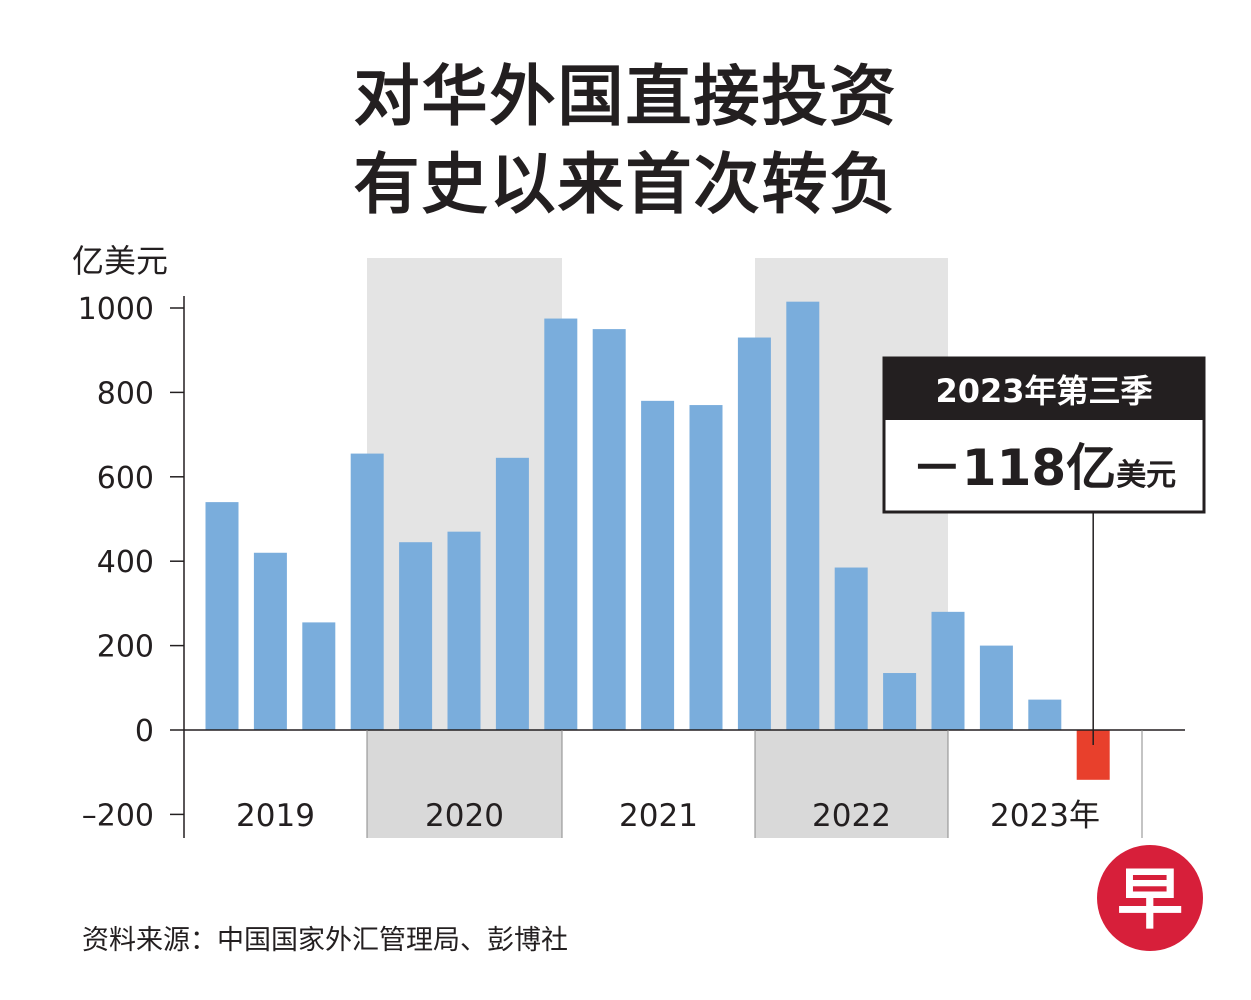 The height and width of the screenshot is (1000, 1251). Describe the element at coordinates (1045, 714) in the screenshot. I see `bar-2023Q2` at that location.